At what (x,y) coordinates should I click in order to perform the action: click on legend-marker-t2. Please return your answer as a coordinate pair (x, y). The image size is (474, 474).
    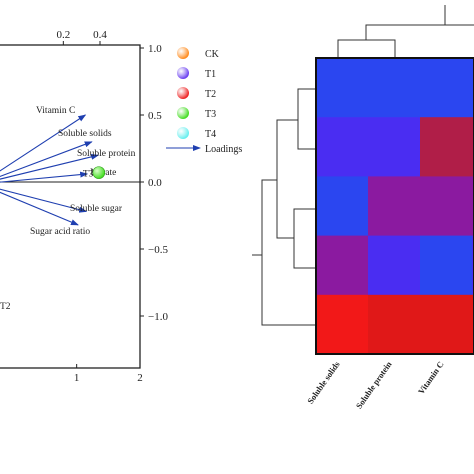
    Looking at the image, I should click on (183, 93).